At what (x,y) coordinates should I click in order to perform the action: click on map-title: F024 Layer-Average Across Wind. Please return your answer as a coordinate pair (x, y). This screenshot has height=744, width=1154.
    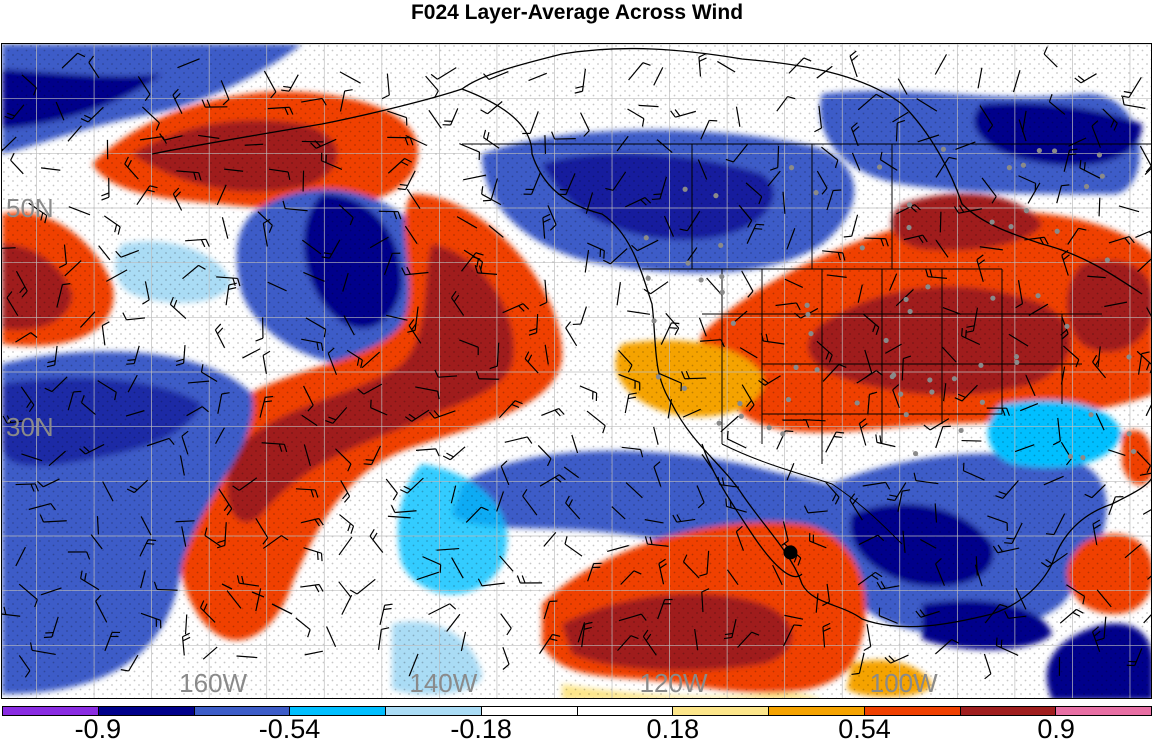
    Looking at the image, I should click on (577, 13).